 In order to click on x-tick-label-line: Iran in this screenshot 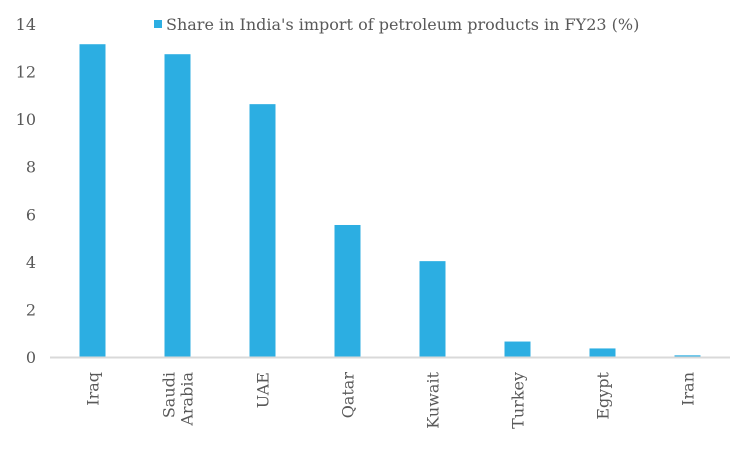, I will do `click(688, 389)`.